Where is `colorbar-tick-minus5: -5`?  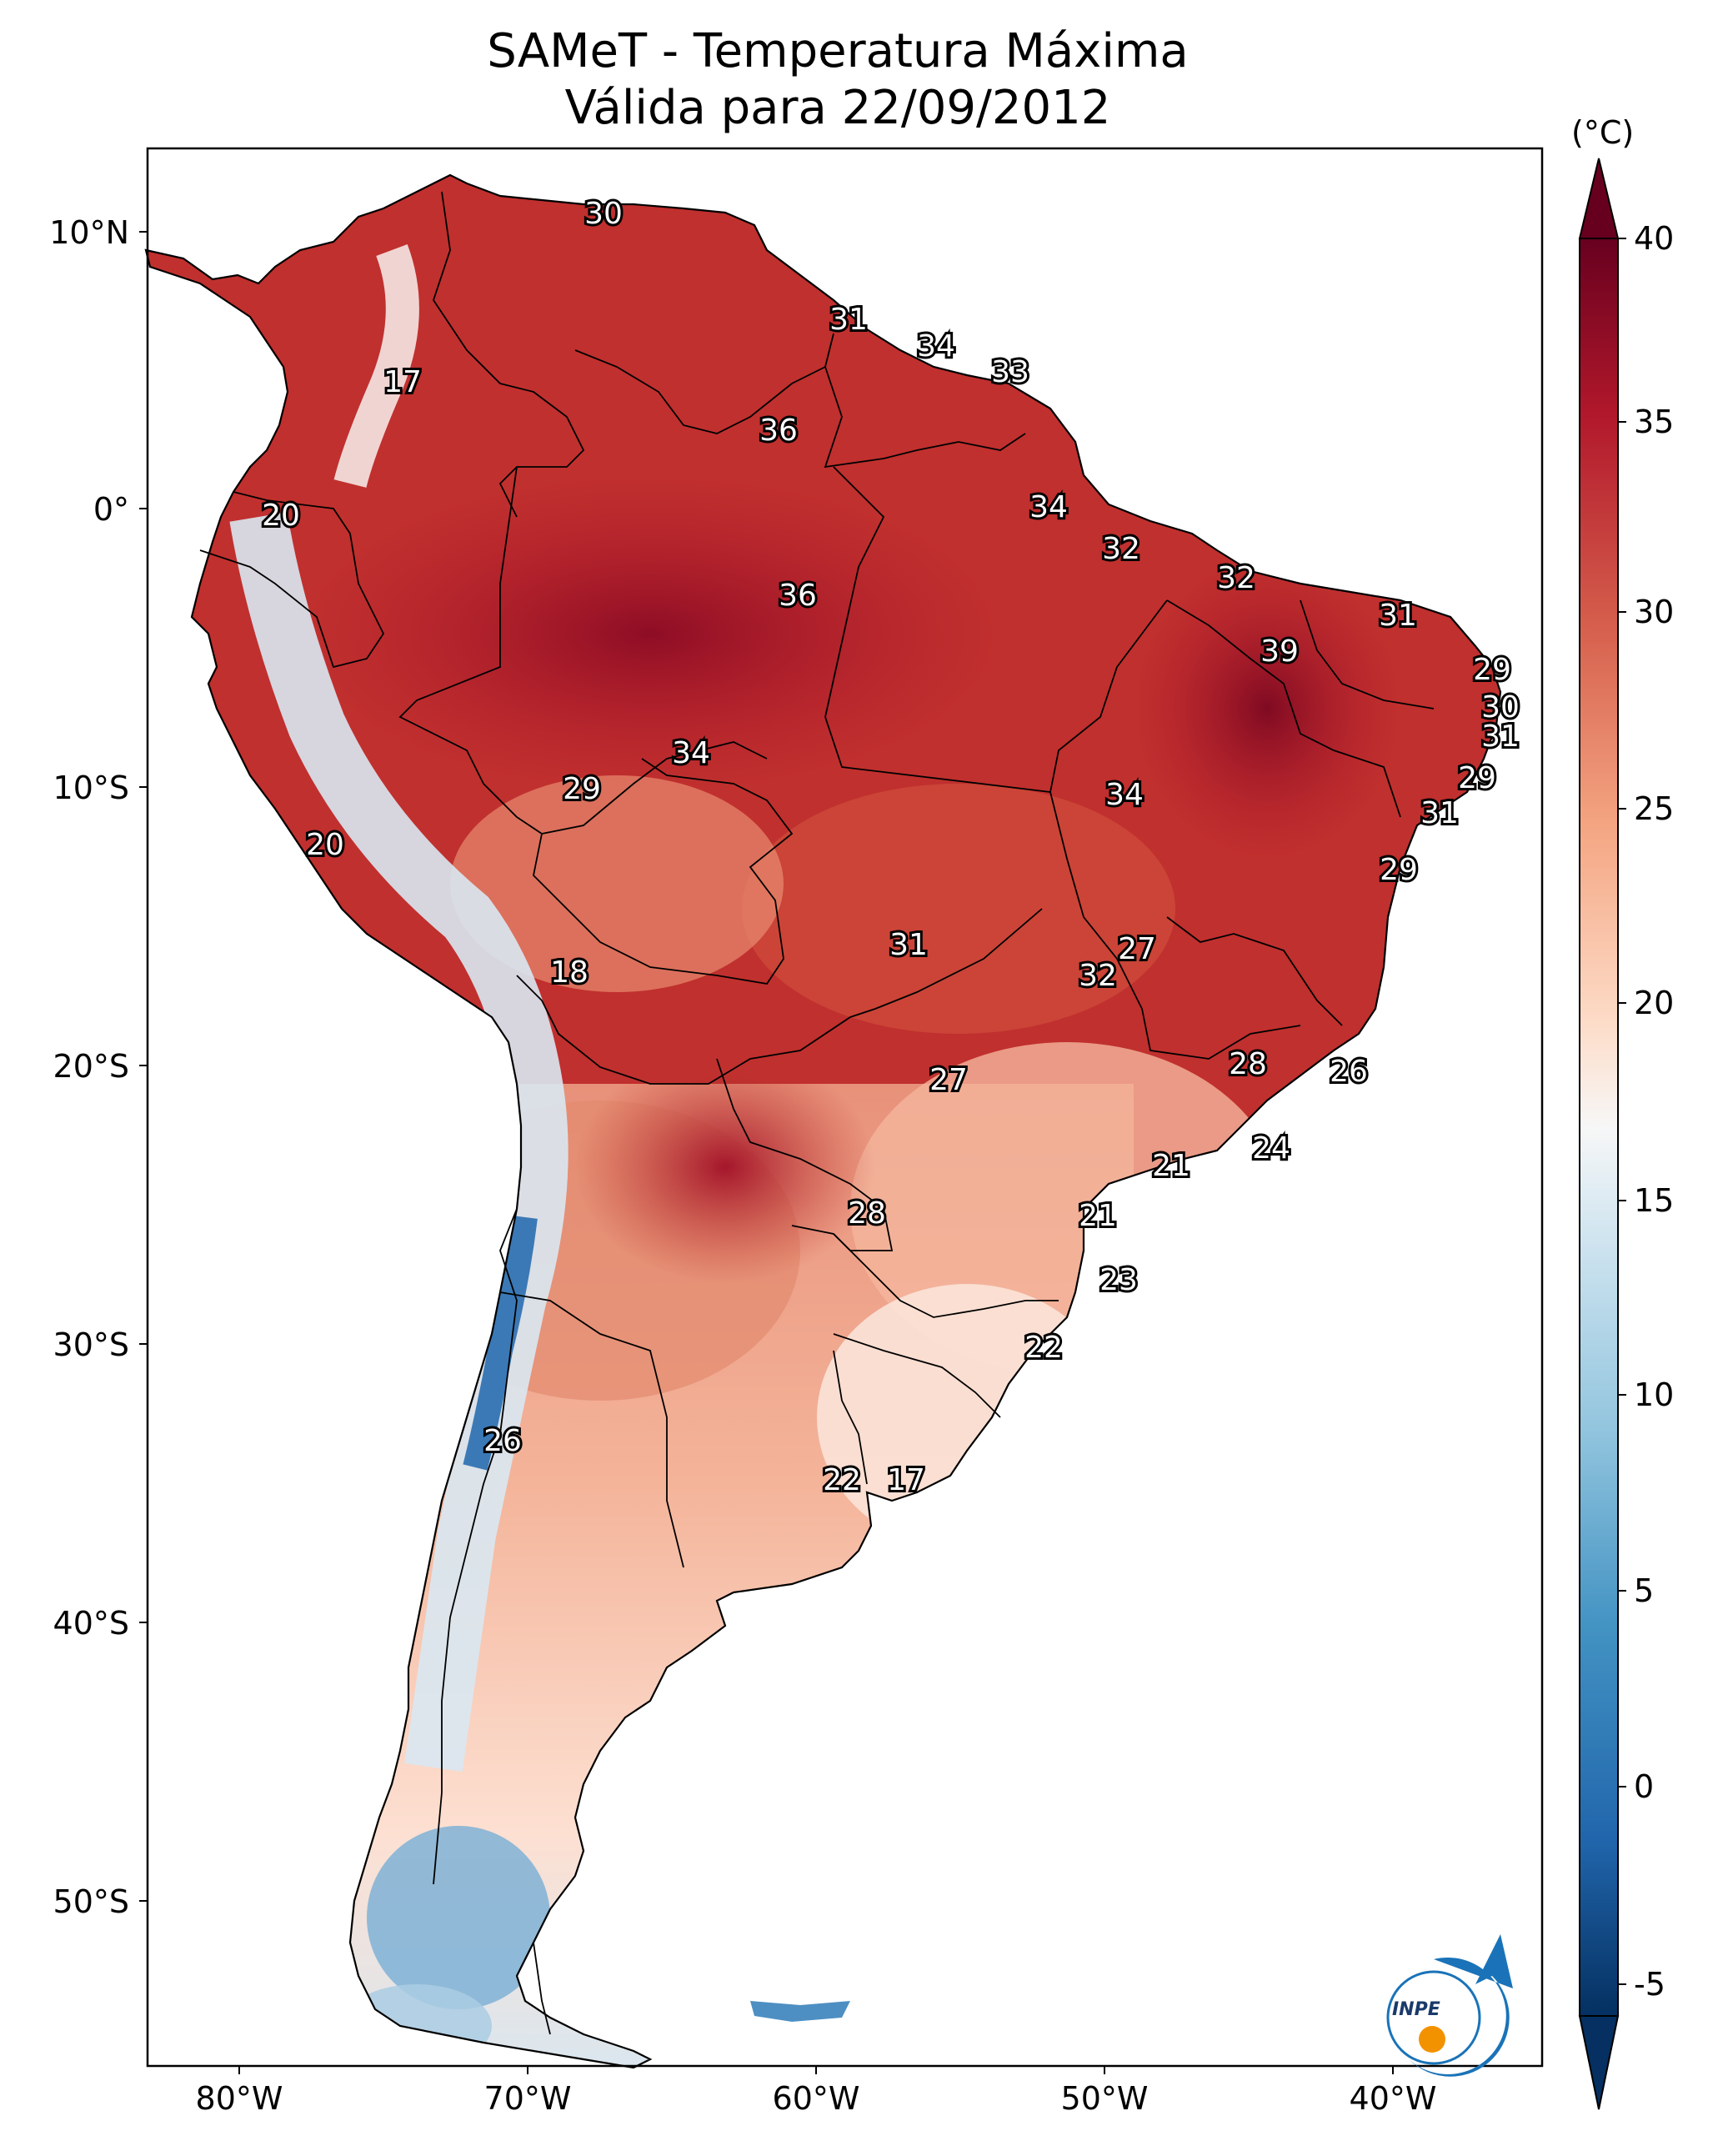
colorbar-tick-minus5: -5 is located at coordinates (1649, 1984).